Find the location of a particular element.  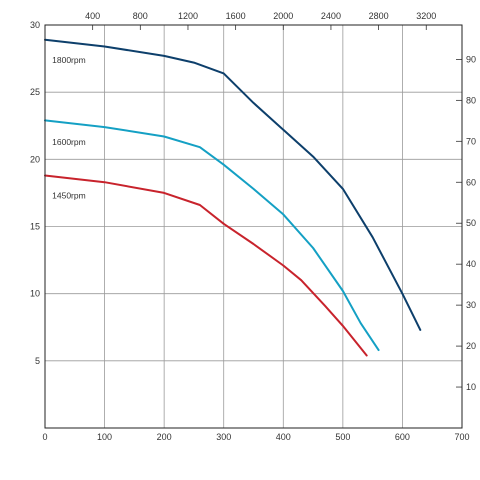

y-right-tick-label: 40 is located at coordinates (471, 264).